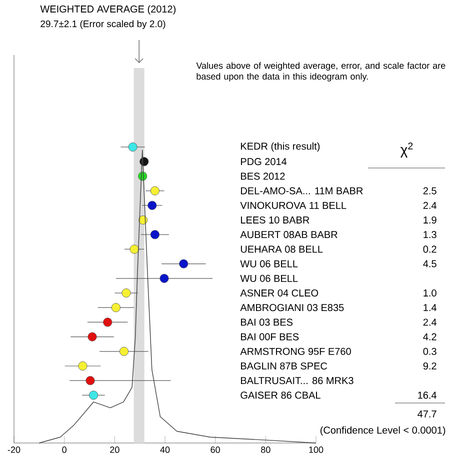 This screenshot has height=463, width=449. I want to click on category-label: 1.3, so click(430, 234).